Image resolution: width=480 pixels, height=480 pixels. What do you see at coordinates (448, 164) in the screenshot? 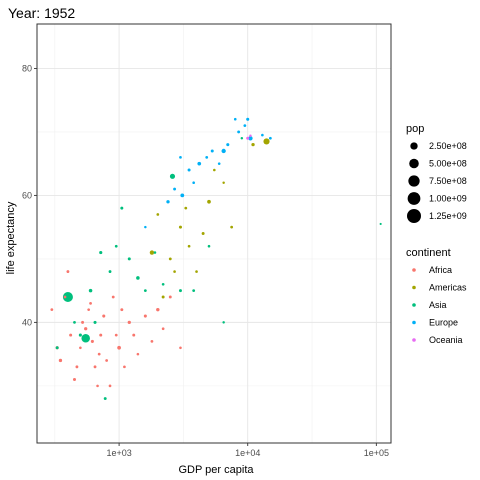
I see `size-legend-label: 5.00e+08` at bounding box center [448, 164].